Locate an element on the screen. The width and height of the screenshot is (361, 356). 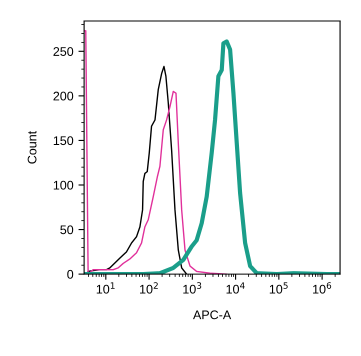
x-tick-label: 10$^{6}$ is located at coordinates (322, 288).